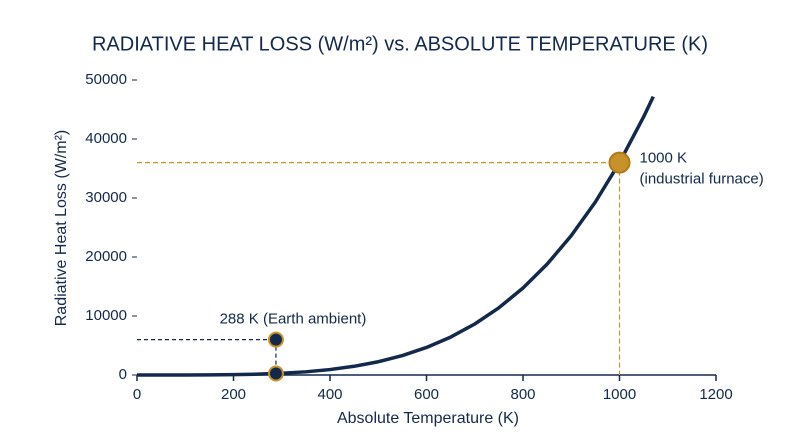  I want to click on annotation: (industrial furnace), so click(702, 179).